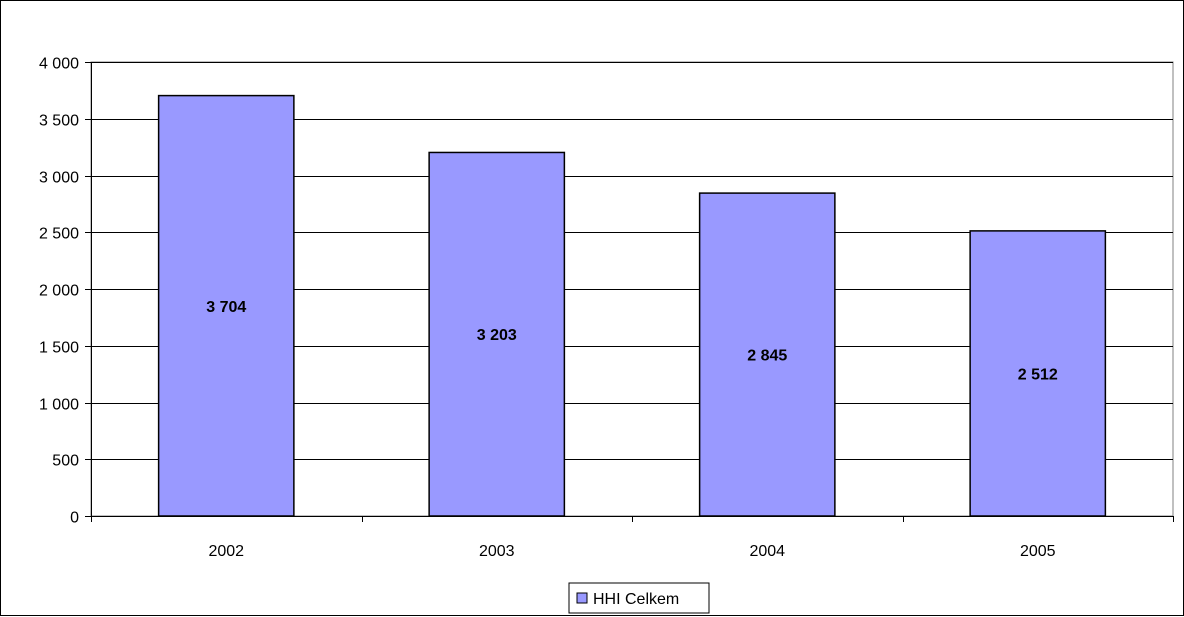 Image resolution: width=1184 pixels, height=617 pixels. I want to click on y-tick-label: 3 500, so click(59, 121).